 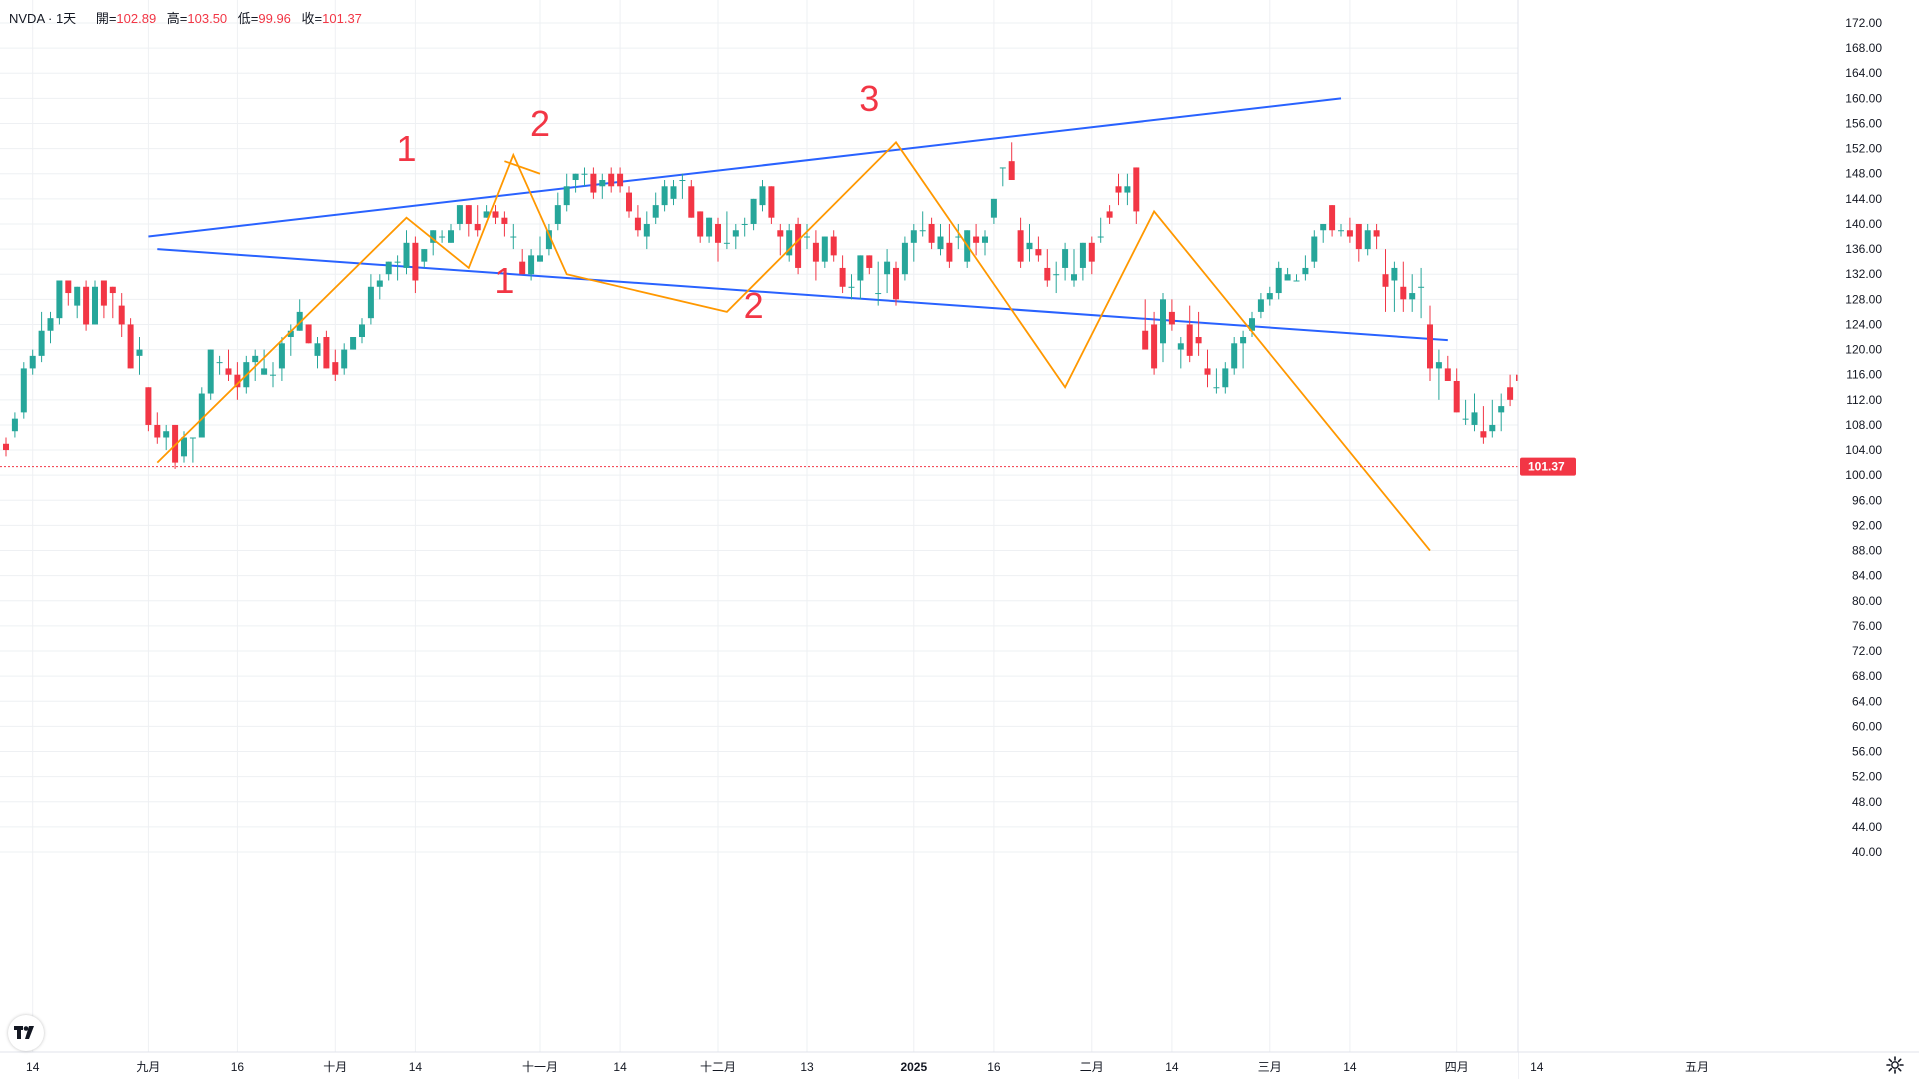 What do you see at coordinates (1895, 1065) in the screenshot?
I see `settings-gear-icon` at bounding box center [1895, 1065].